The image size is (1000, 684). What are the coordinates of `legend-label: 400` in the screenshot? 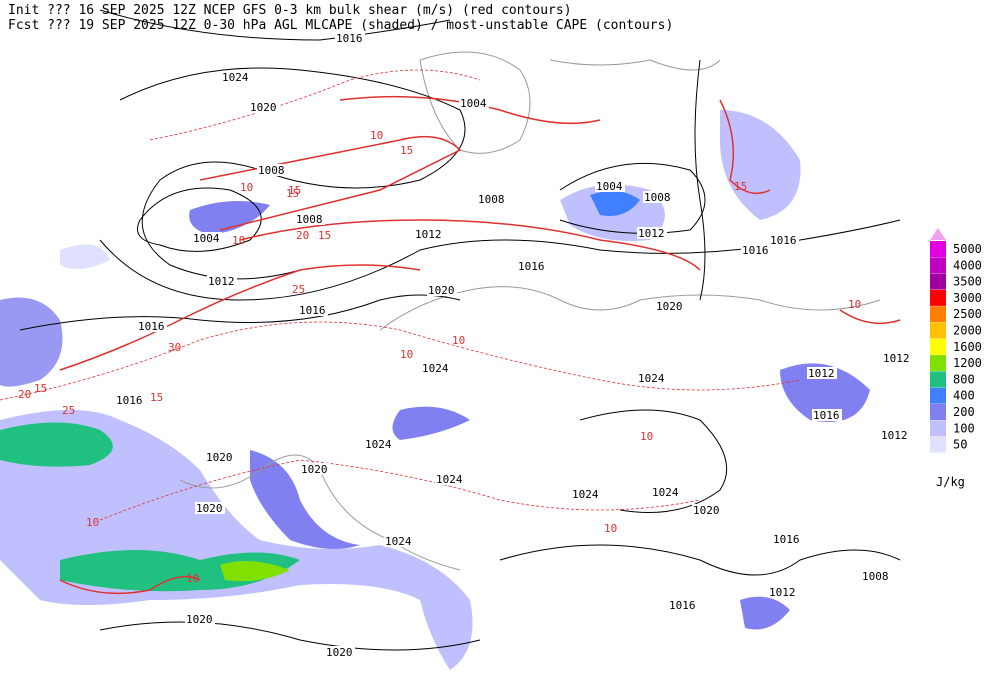 It's located at (964, 396).